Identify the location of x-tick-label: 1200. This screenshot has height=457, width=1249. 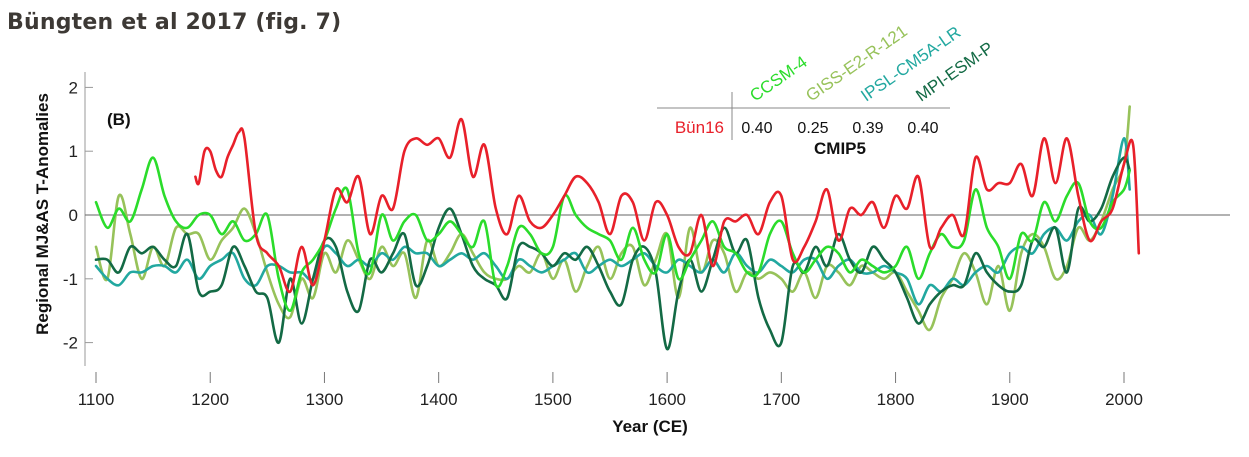
(210, 399).